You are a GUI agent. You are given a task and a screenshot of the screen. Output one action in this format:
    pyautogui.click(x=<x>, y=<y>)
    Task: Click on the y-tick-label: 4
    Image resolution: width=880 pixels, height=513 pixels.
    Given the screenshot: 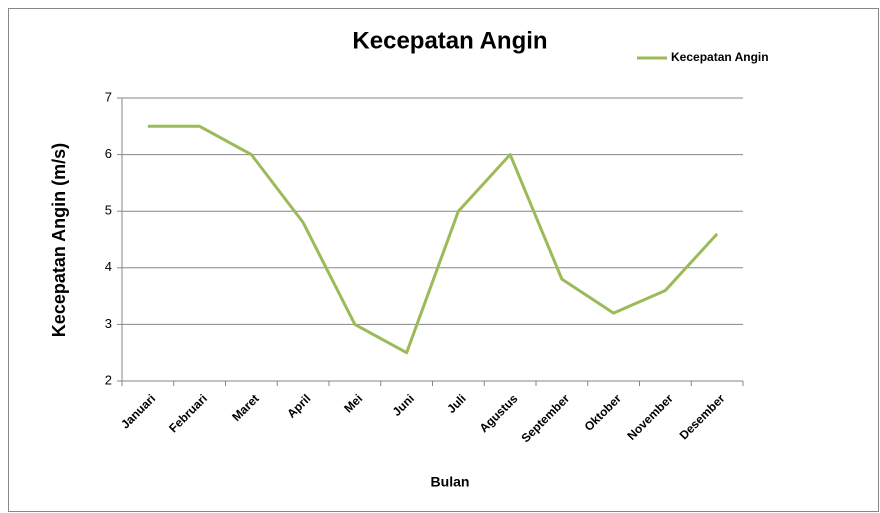 What is the action you would take?
    pyautogui.click(x=108, y=266)
    